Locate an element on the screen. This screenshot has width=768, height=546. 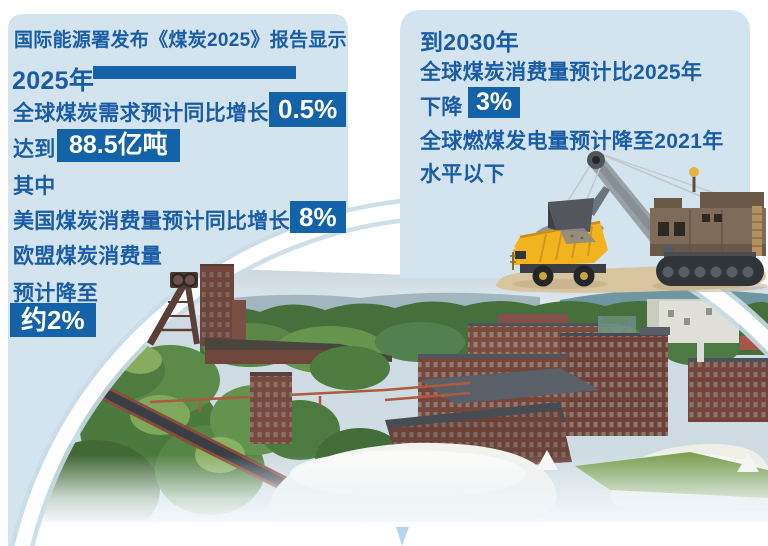
demand-label: 全球煤炭需求预计同比增长 is located at coordinates (141, 113).